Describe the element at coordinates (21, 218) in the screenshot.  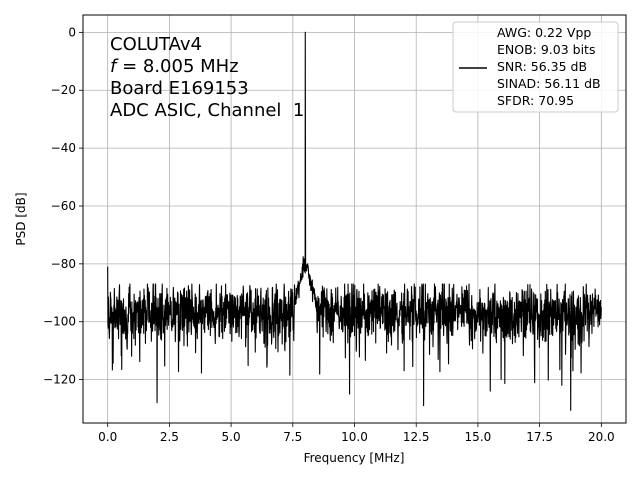
I see `y-axis-title: PSD [dB]` at that location.